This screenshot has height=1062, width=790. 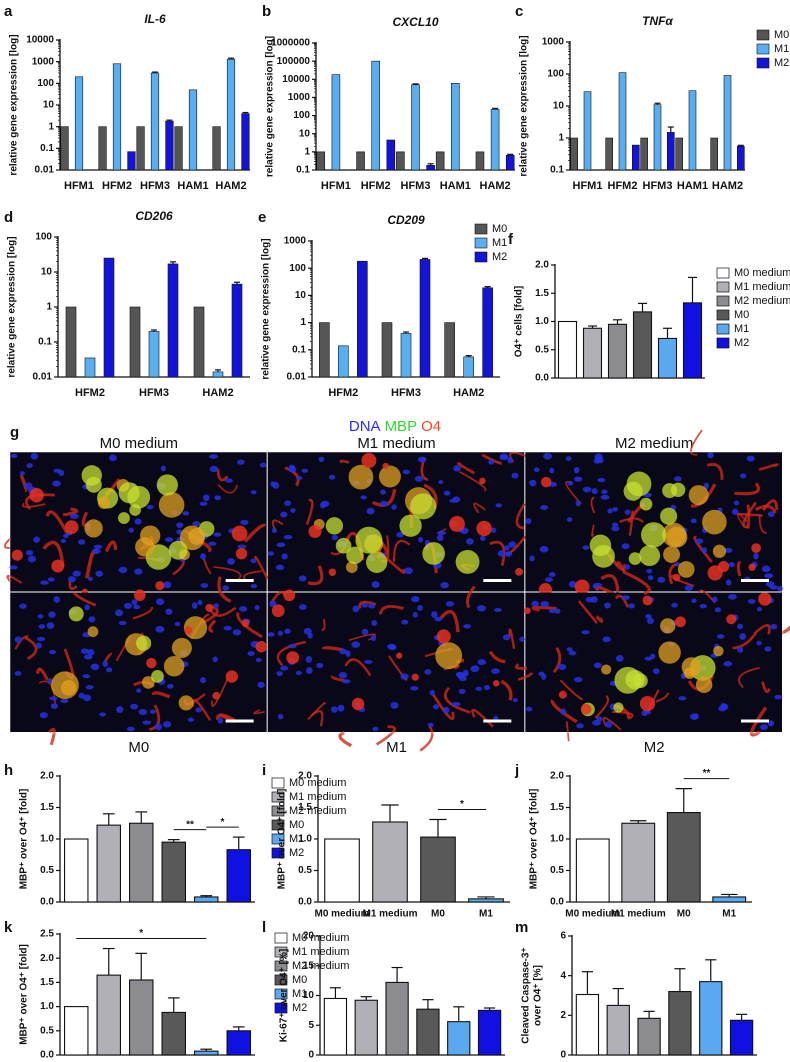 What do you see at coordinates (762, 301) in the screenshot?
I see `legend-label: M2 medium` at bounding box center [762, 301].